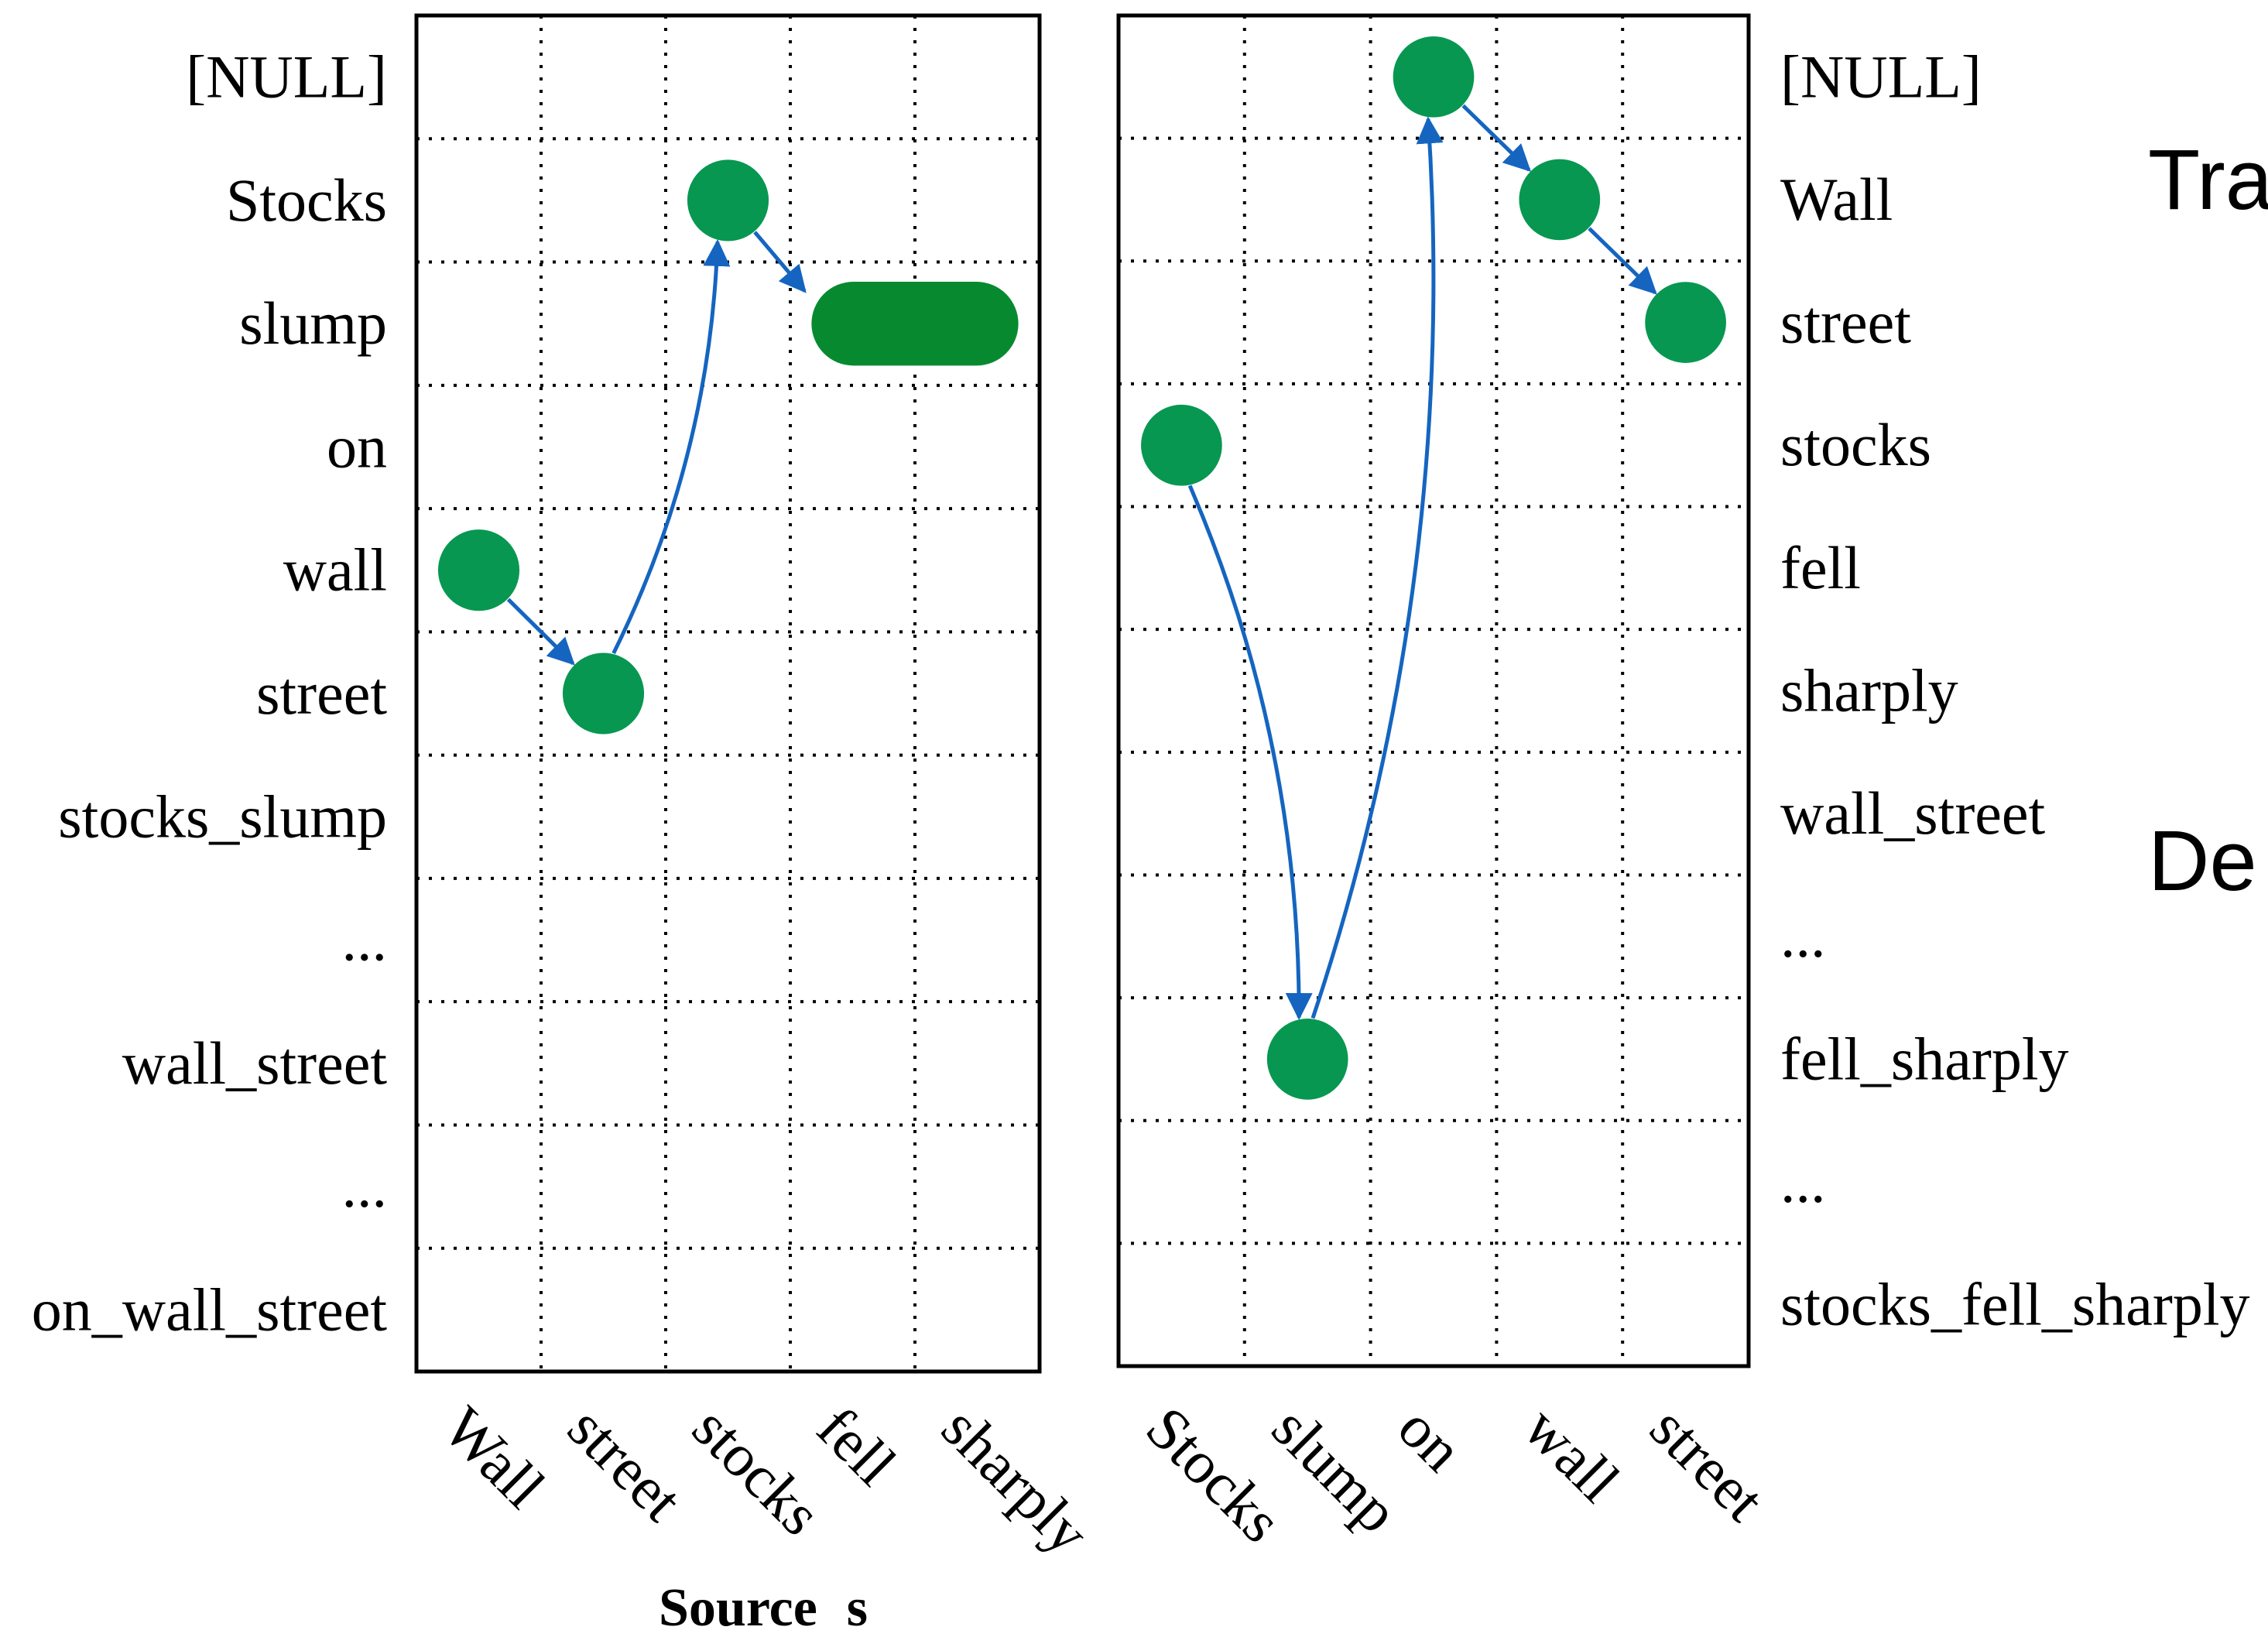 This screenshot has height=1637, width=2268. I want to click on right-column-label: slump, so click(1335, 1470).